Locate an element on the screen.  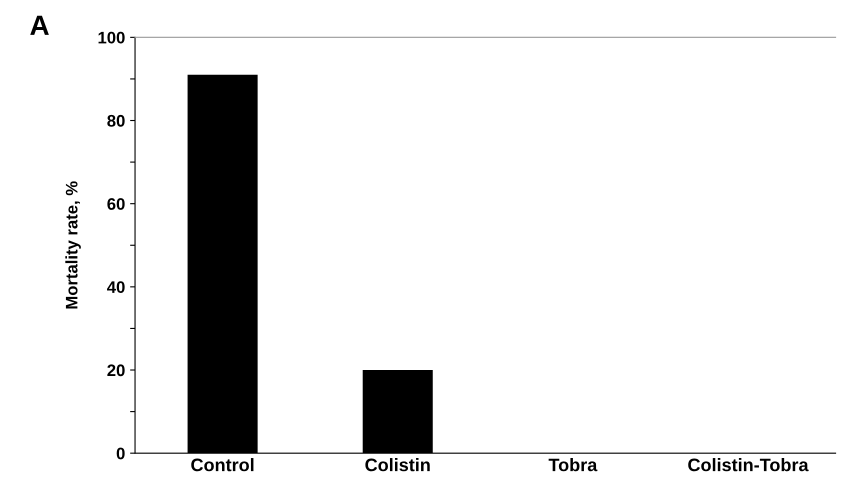
y-axis-title: Mortality rate, % is located at coordinates (73, 245).